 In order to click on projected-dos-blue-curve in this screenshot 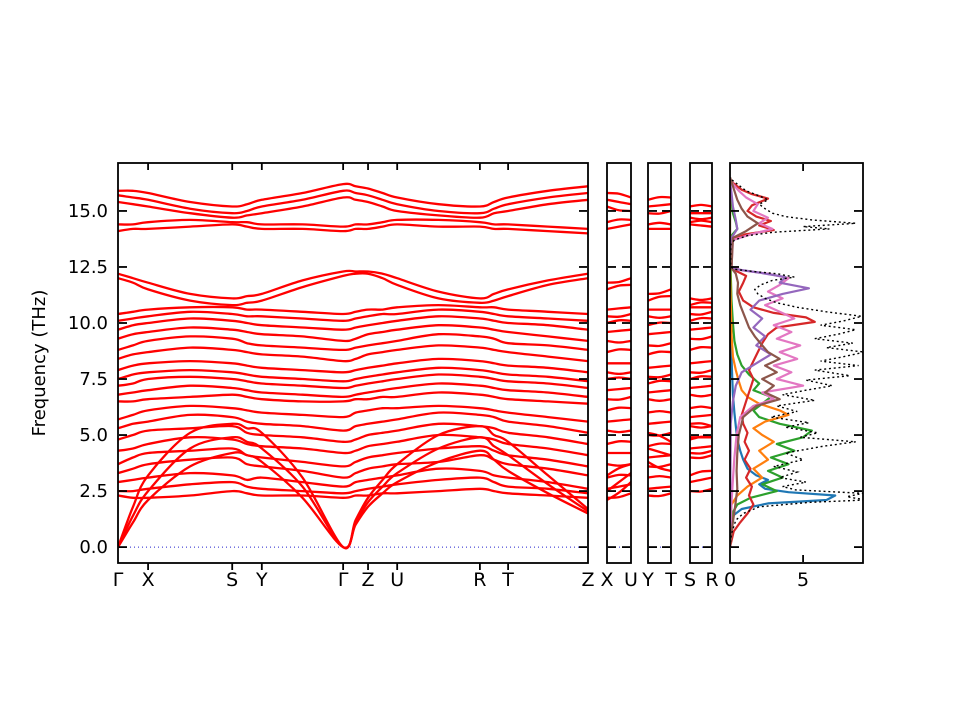, I will do `click(783, 362)`.